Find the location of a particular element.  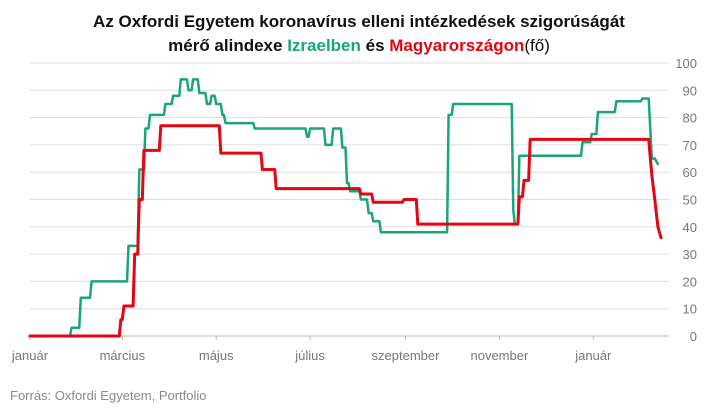

y-tick-label: 30 is located at coordinates (690, 254).